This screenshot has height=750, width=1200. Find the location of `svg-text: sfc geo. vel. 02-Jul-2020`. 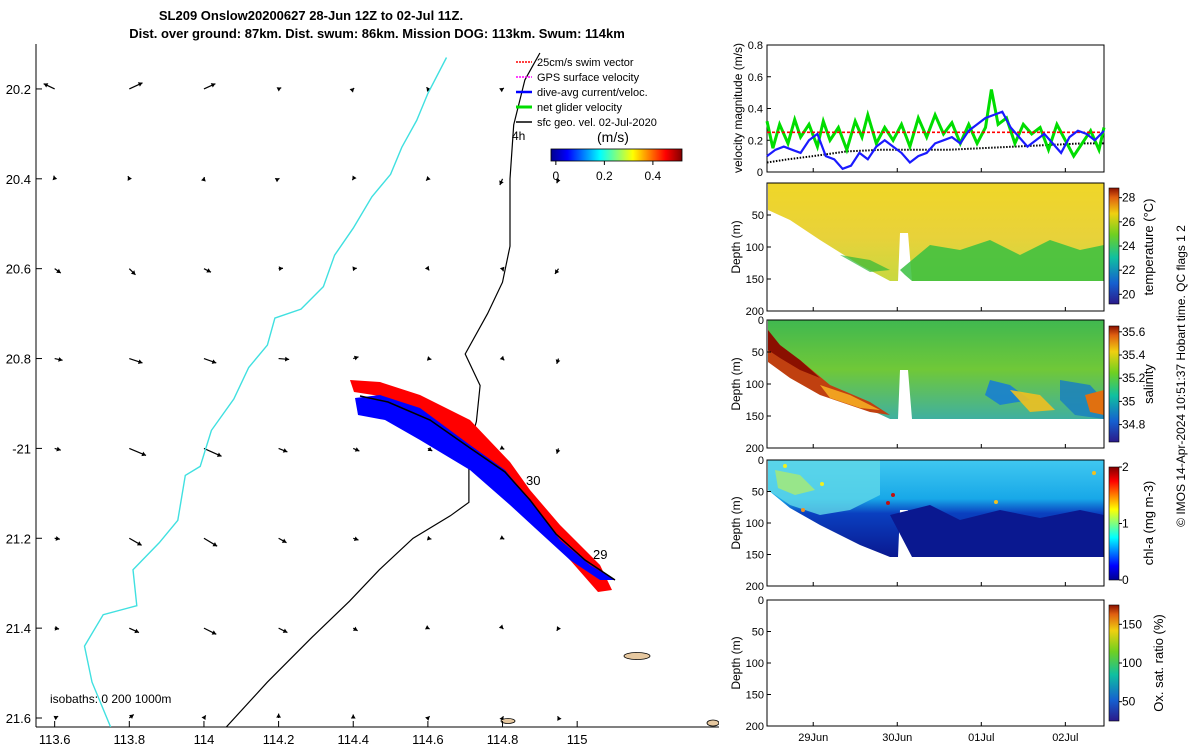

svg-text: sfc geo. vel. 02-Jul-2020 is located at coordinates (597, 123).